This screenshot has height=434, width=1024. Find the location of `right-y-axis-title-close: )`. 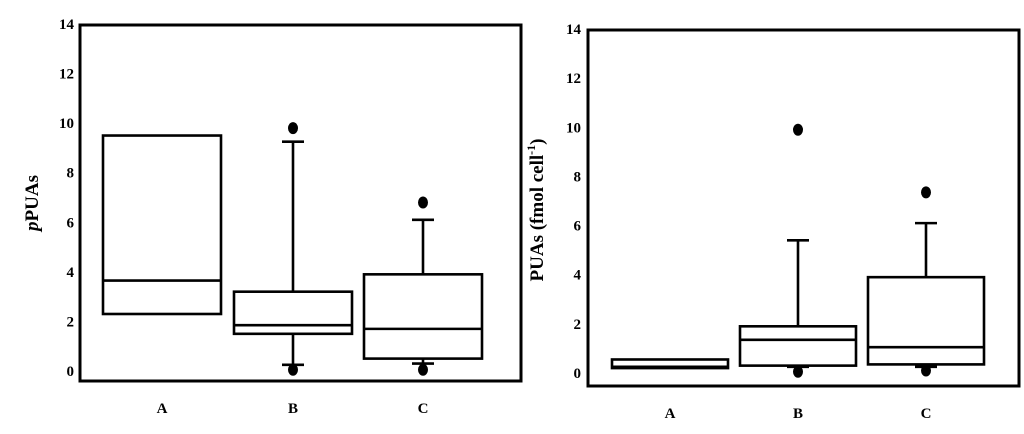

right-y-axis-title-close: ) is located at coordinates (537, 142).